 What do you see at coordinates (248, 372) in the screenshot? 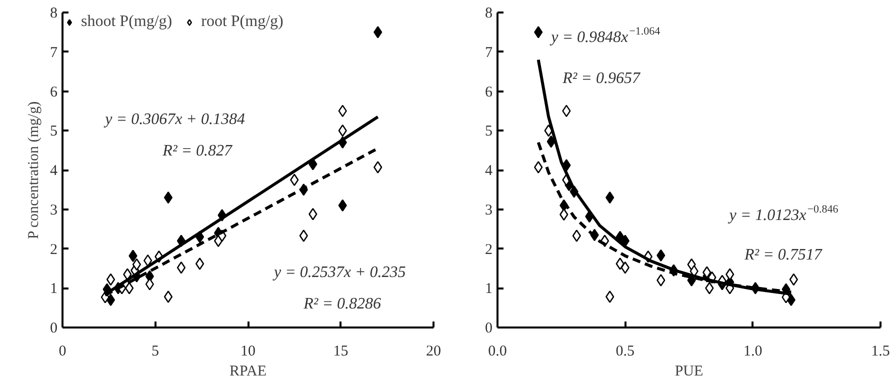
I see `x-axis-title: RPAE` at bounding box center [248, 372].